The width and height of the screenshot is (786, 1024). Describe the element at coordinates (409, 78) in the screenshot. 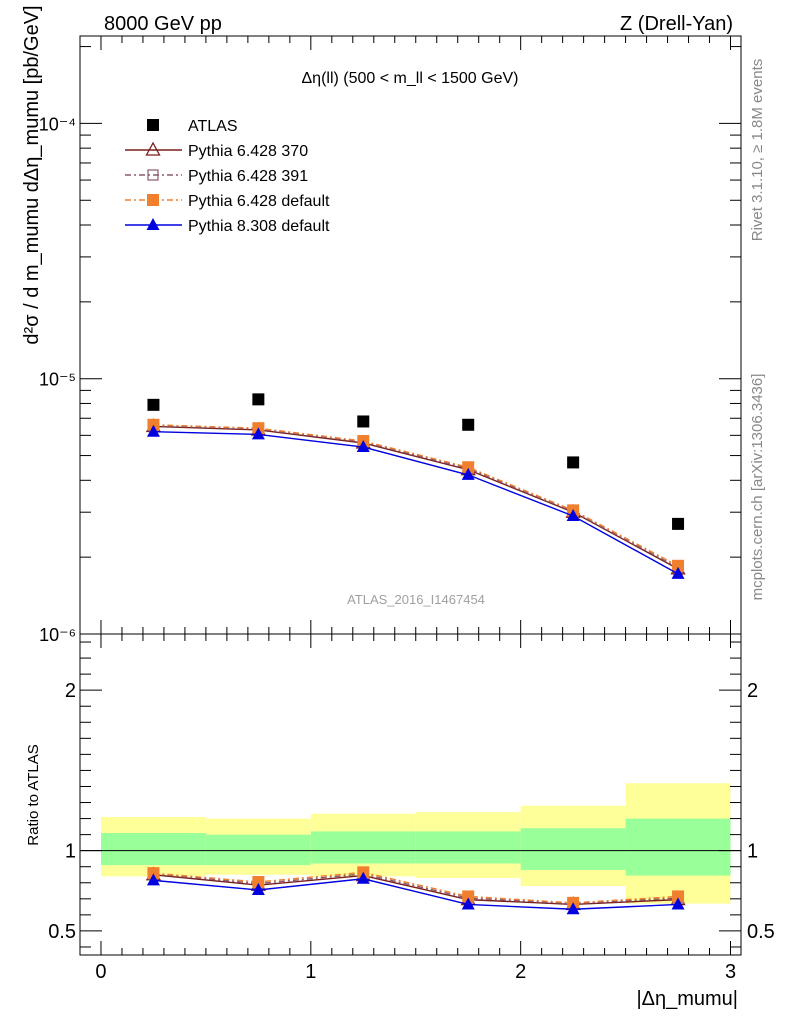

I see `plot-title: Δη(ll) (500 < m_ll < 1500 GeV)` at that location.